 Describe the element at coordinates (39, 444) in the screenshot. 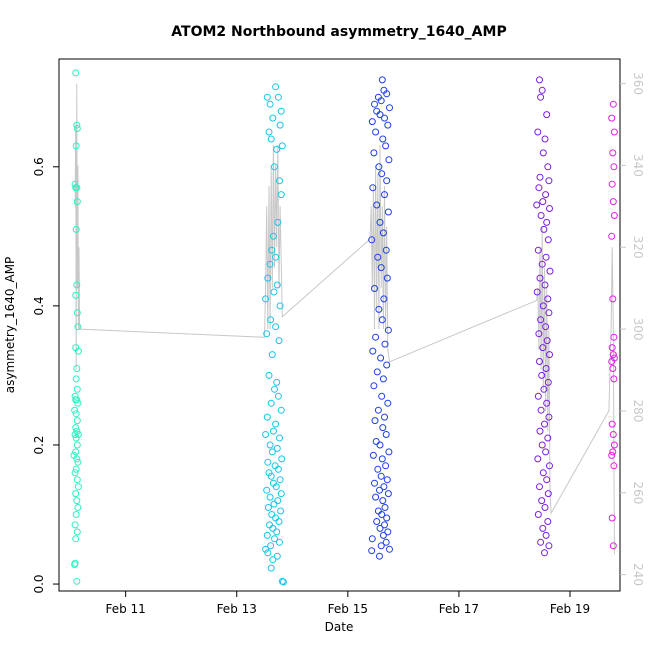

I see `y-tick-label: 0.2` at that location.